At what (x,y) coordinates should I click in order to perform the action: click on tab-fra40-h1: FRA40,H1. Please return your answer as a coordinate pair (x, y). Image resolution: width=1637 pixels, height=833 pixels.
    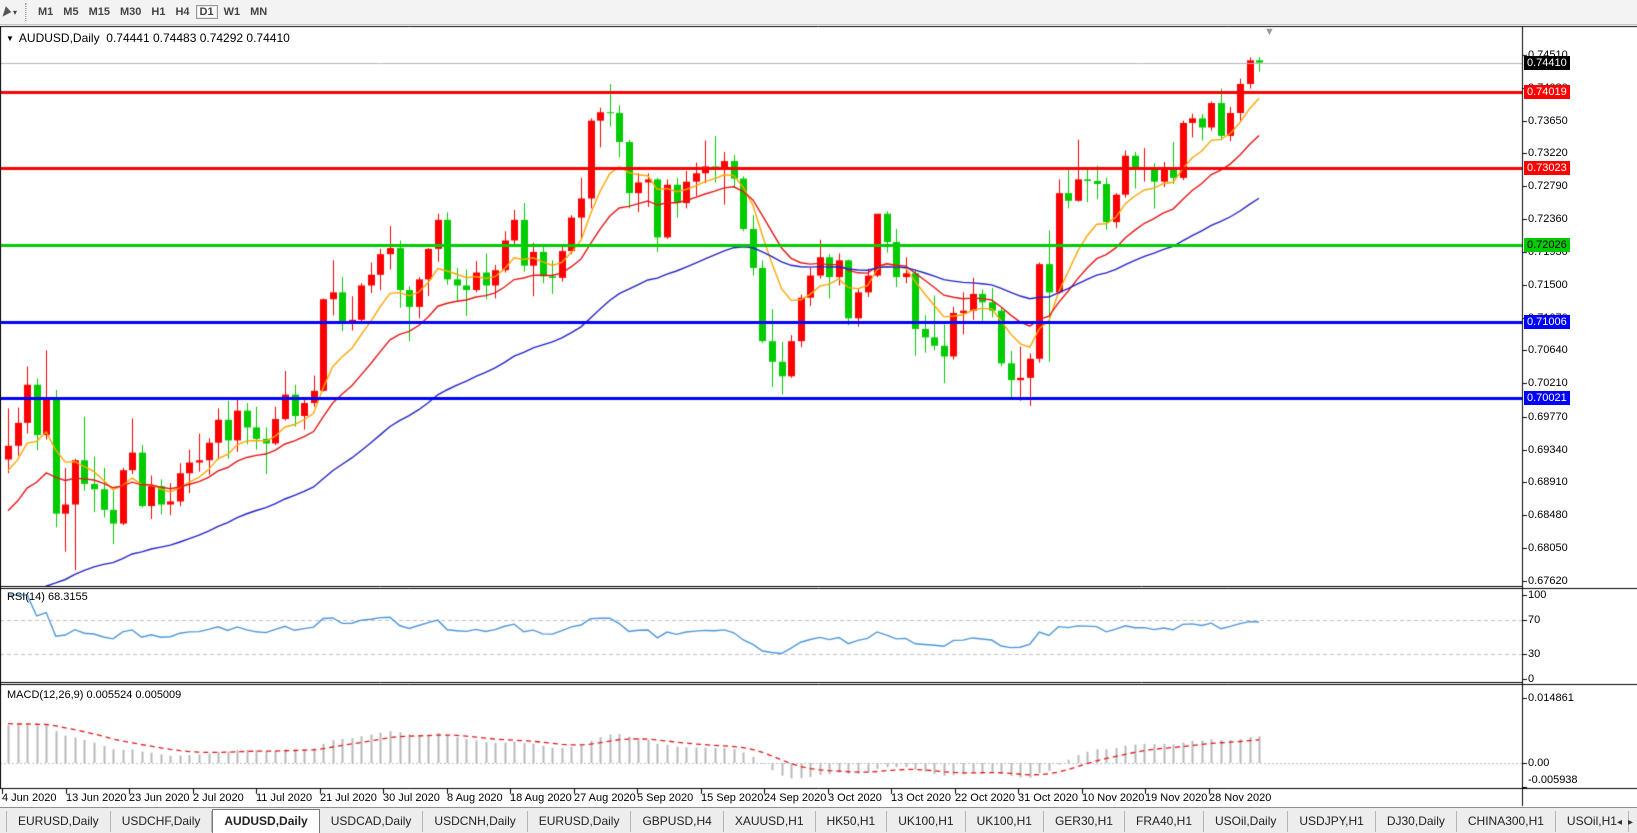
    Looking at the image, I should click on (1165, 821).